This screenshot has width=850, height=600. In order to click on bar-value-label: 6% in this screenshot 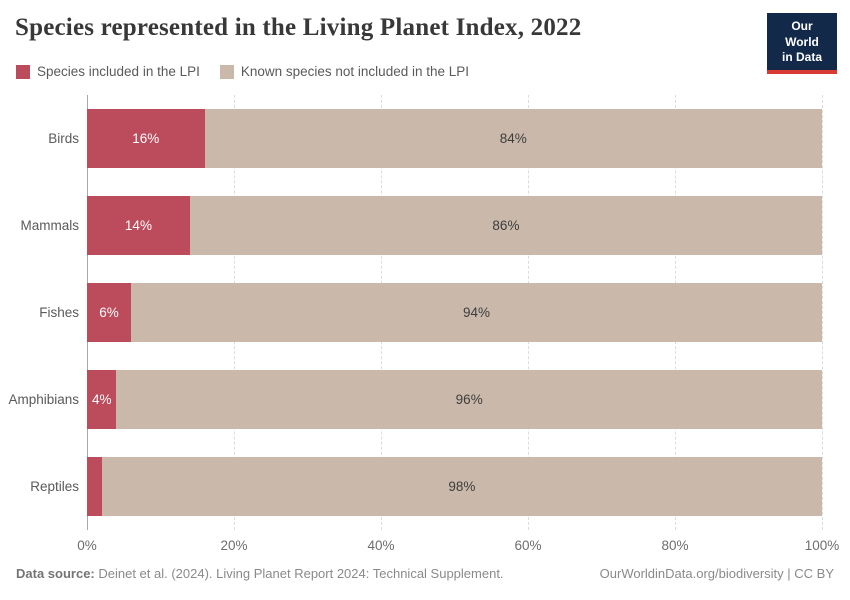, I will do `click(109, 312)`.